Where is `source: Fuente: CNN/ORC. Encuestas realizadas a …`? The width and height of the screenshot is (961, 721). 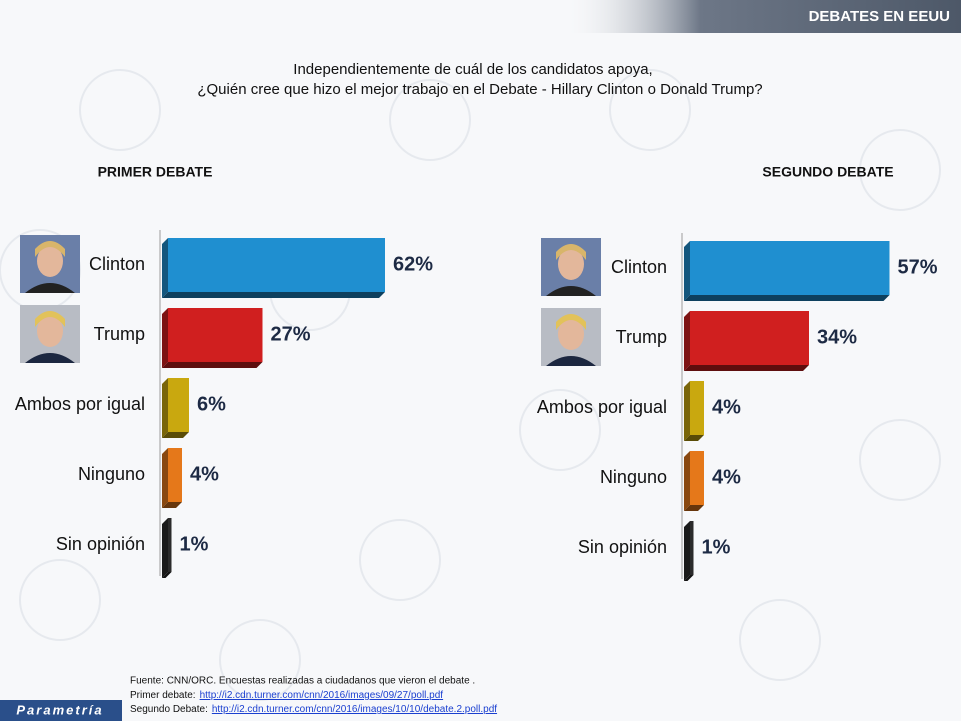
source: Fuente: CNN/ORC. Encuestas realizadas a … is located at coordinates (302, 681).